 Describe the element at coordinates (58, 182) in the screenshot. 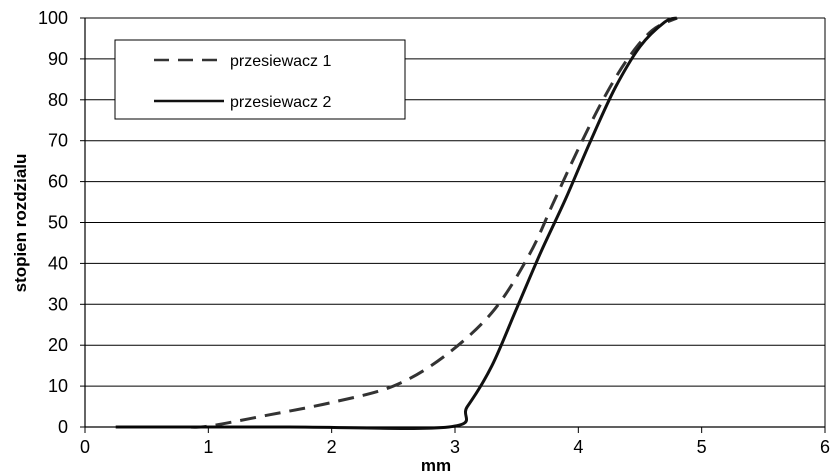

I see `y-tick-label-60: 60` at that location.